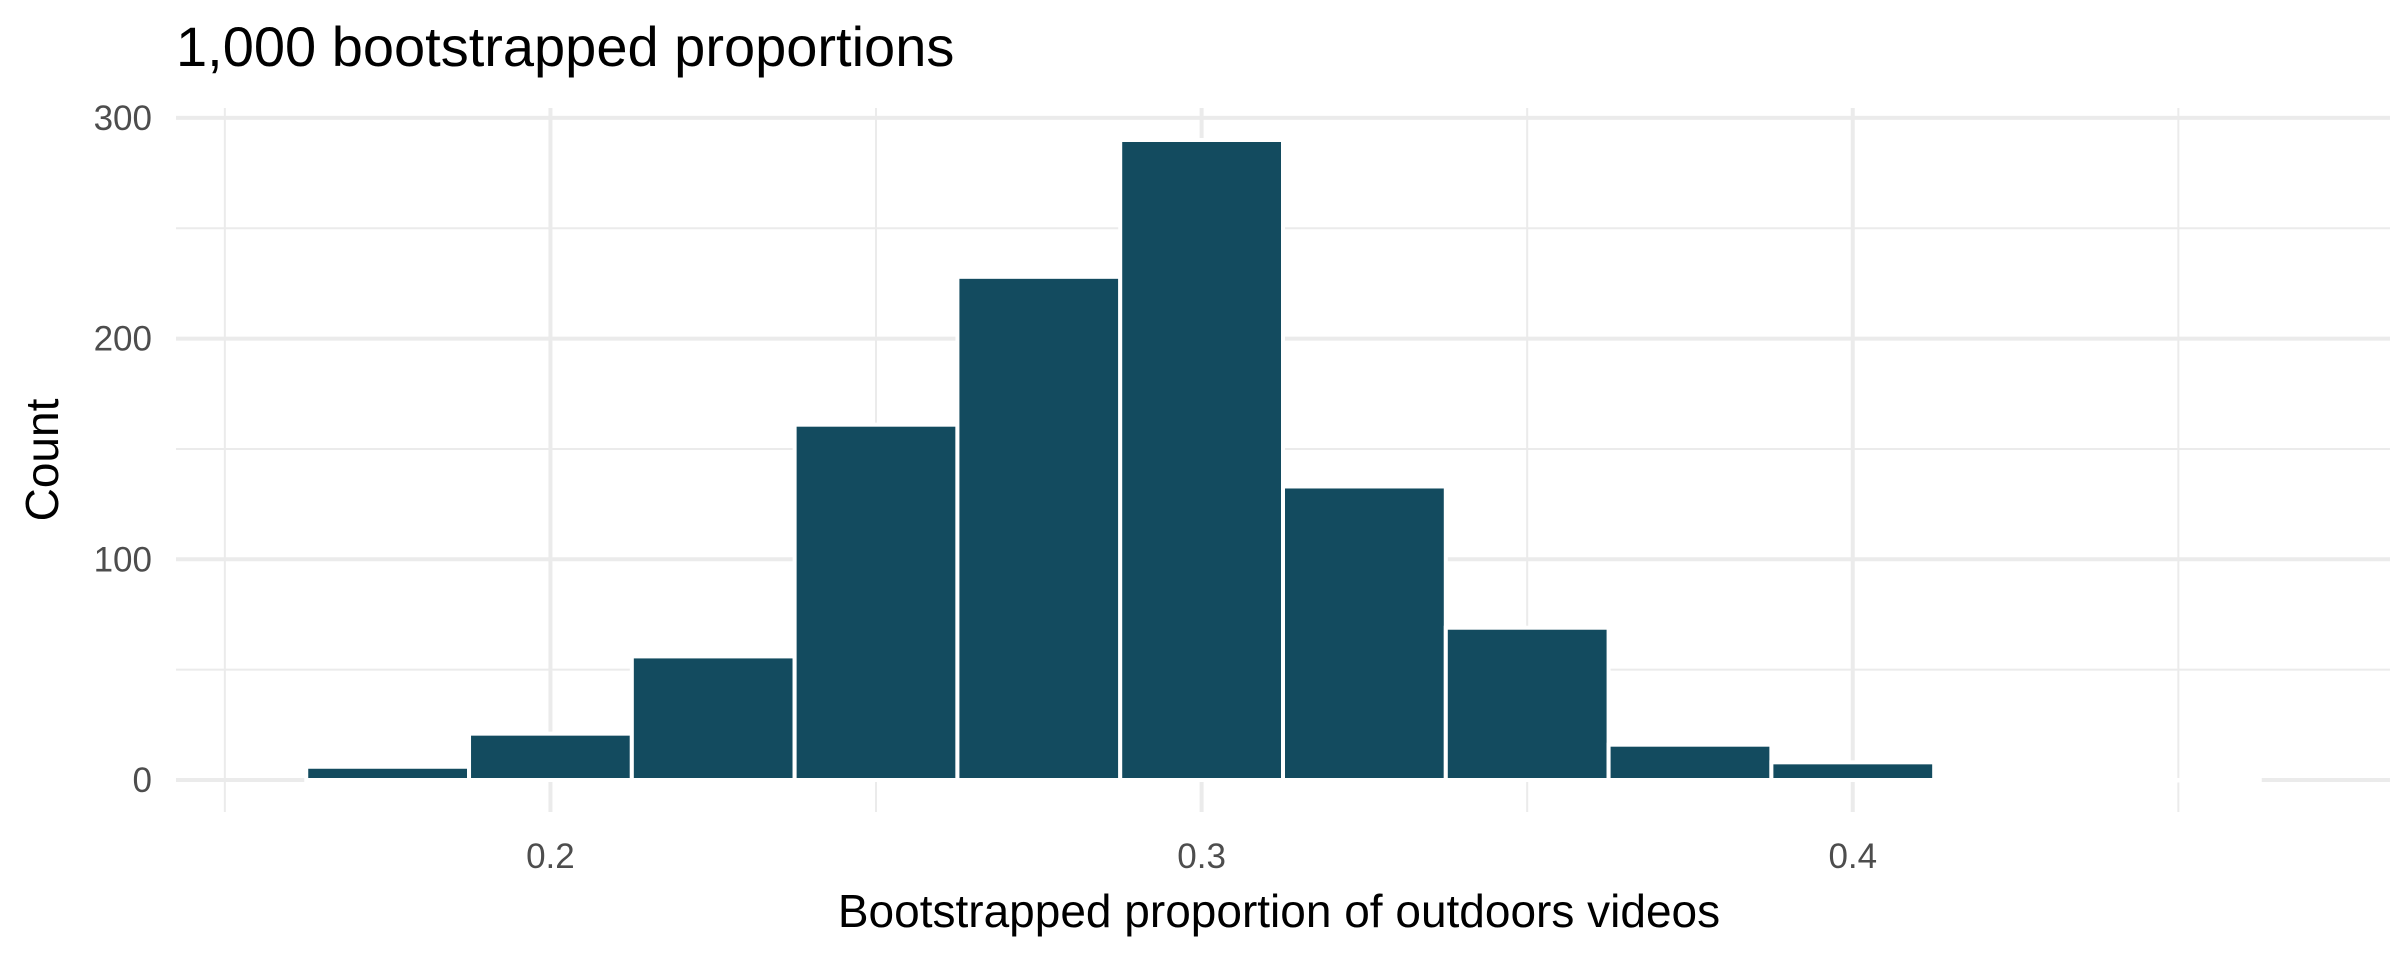  What do you see at coordinates (550, 856) in the screenshot?
I see `x-tick-label: 0.2` at bounding box center [550, 856].